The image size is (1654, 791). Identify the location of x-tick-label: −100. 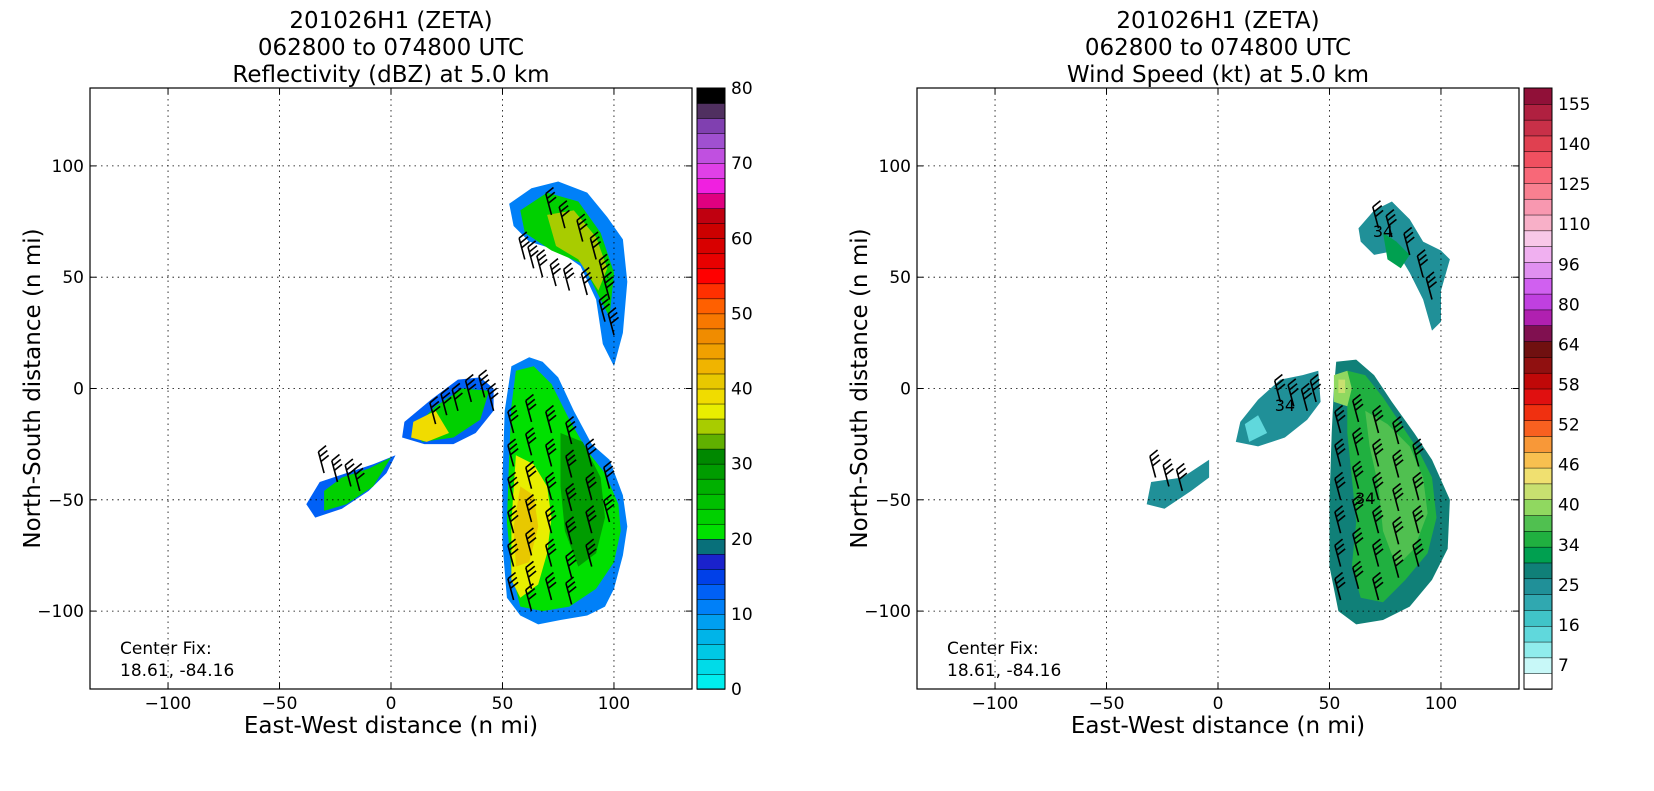
(168, 704).